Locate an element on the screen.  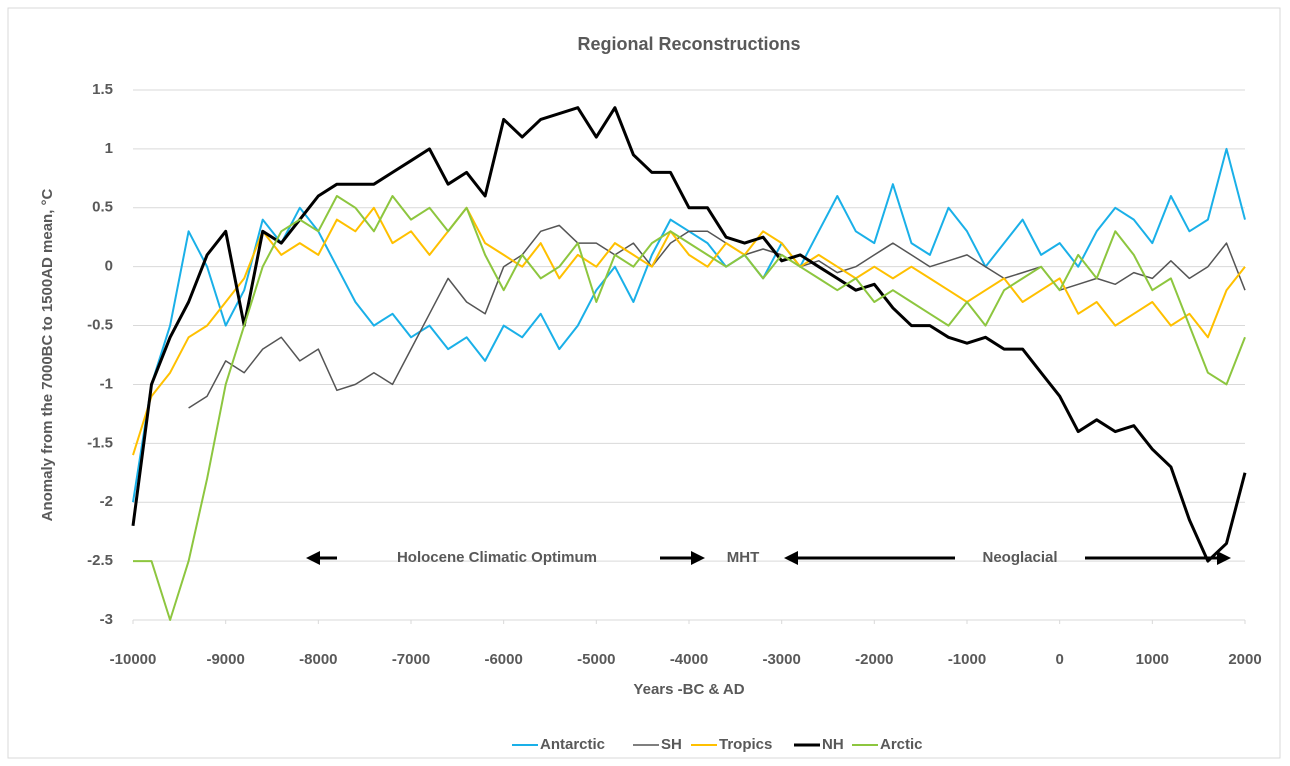
x-tick-label: -2000 is located at coordinates (874, 659).